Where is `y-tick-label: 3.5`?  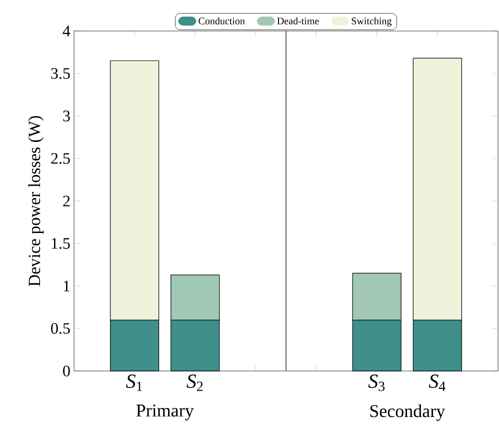 y-tick-label: 3.5 is located at coordinates (60, 73).